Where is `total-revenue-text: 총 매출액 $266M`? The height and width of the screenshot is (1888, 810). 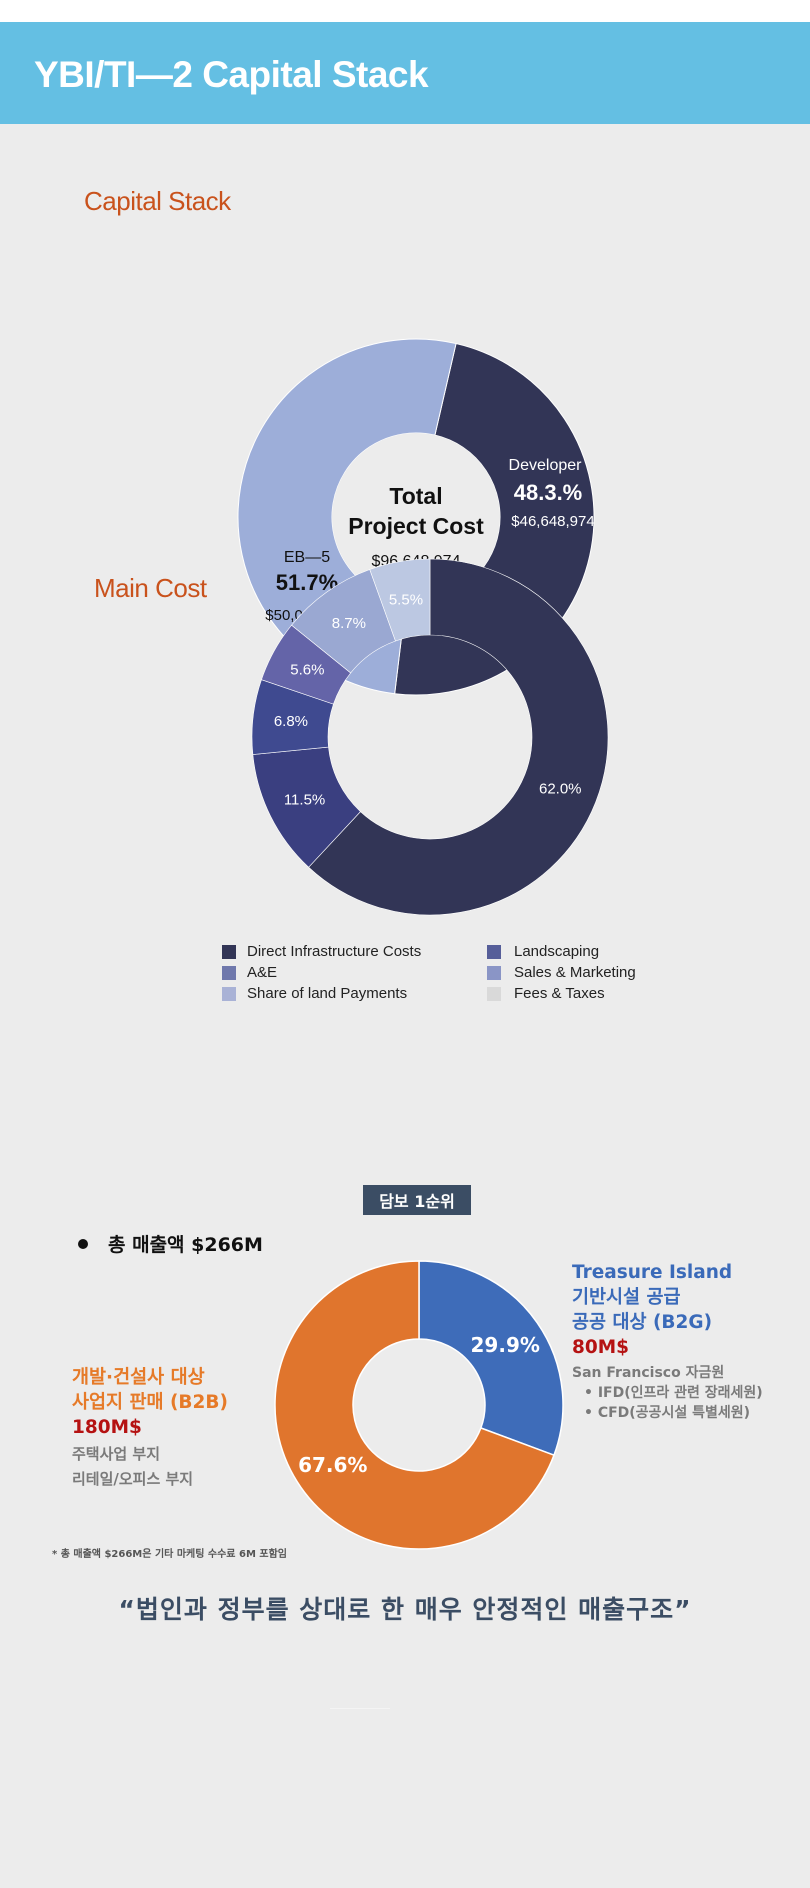 total-revenue-text: 총 매출액 $266M is located at coordinates (185, 1245).